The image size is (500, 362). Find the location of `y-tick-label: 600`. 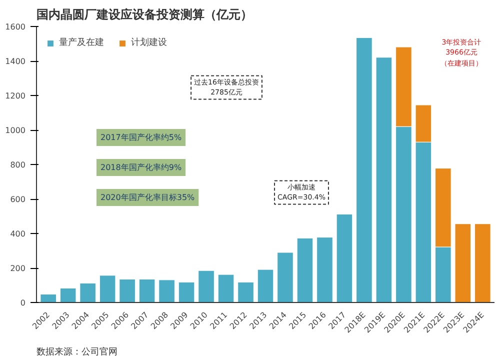

y-tick-label: 600 is located at coordinates (18, 199).